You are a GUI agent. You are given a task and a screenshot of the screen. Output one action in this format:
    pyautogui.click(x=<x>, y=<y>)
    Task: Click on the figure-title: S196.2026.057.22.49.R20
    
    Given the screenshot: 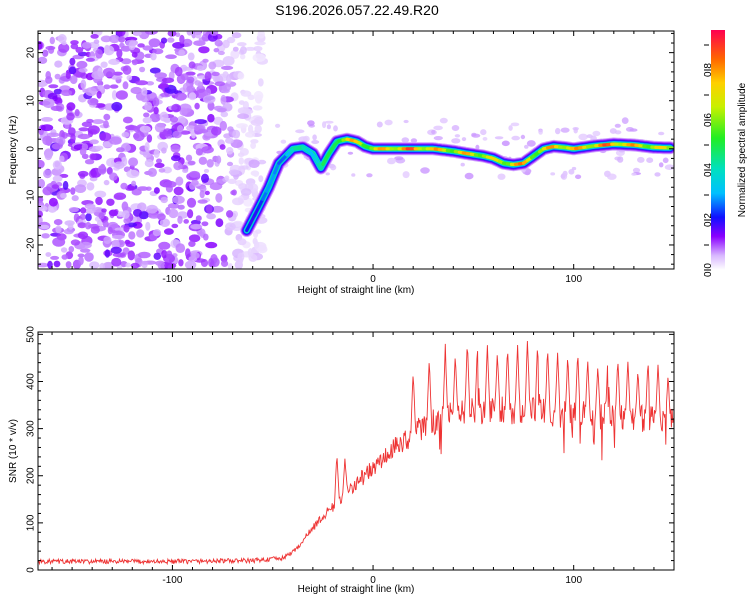 What is the action you would take?
    pyautogui.click(x=357, y=10)
    